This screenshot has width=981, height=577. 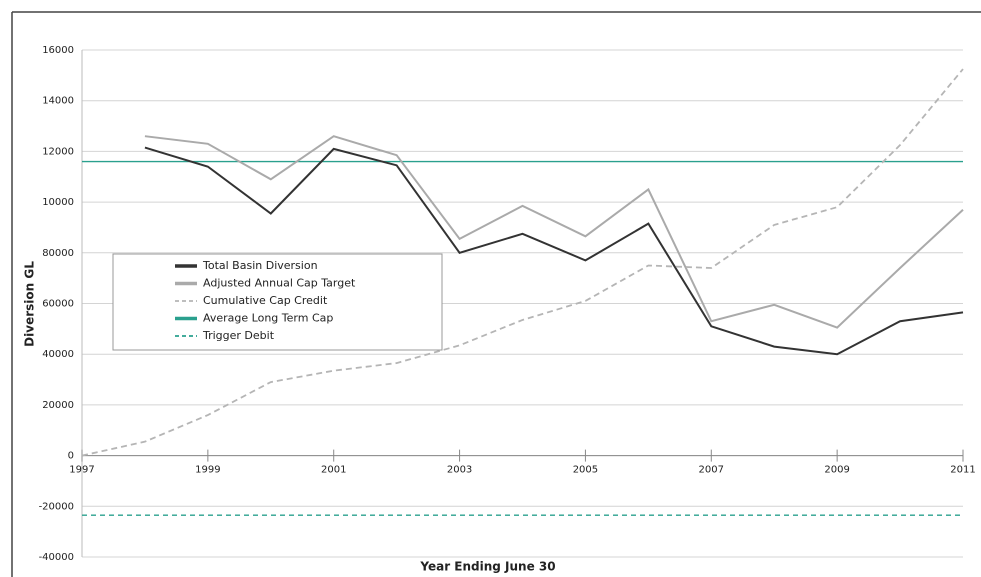 What do you see at coordinates (58, 151) in the screenshot?
I see `y-tick-label: 12000` at bounding box center [58, 151].